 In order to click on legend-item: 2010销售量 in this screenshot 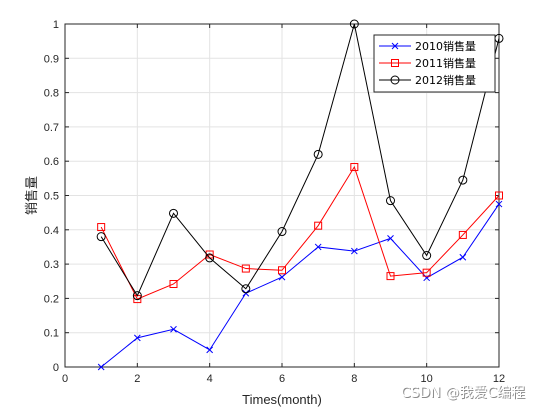, I will do `click(427, 46)`.